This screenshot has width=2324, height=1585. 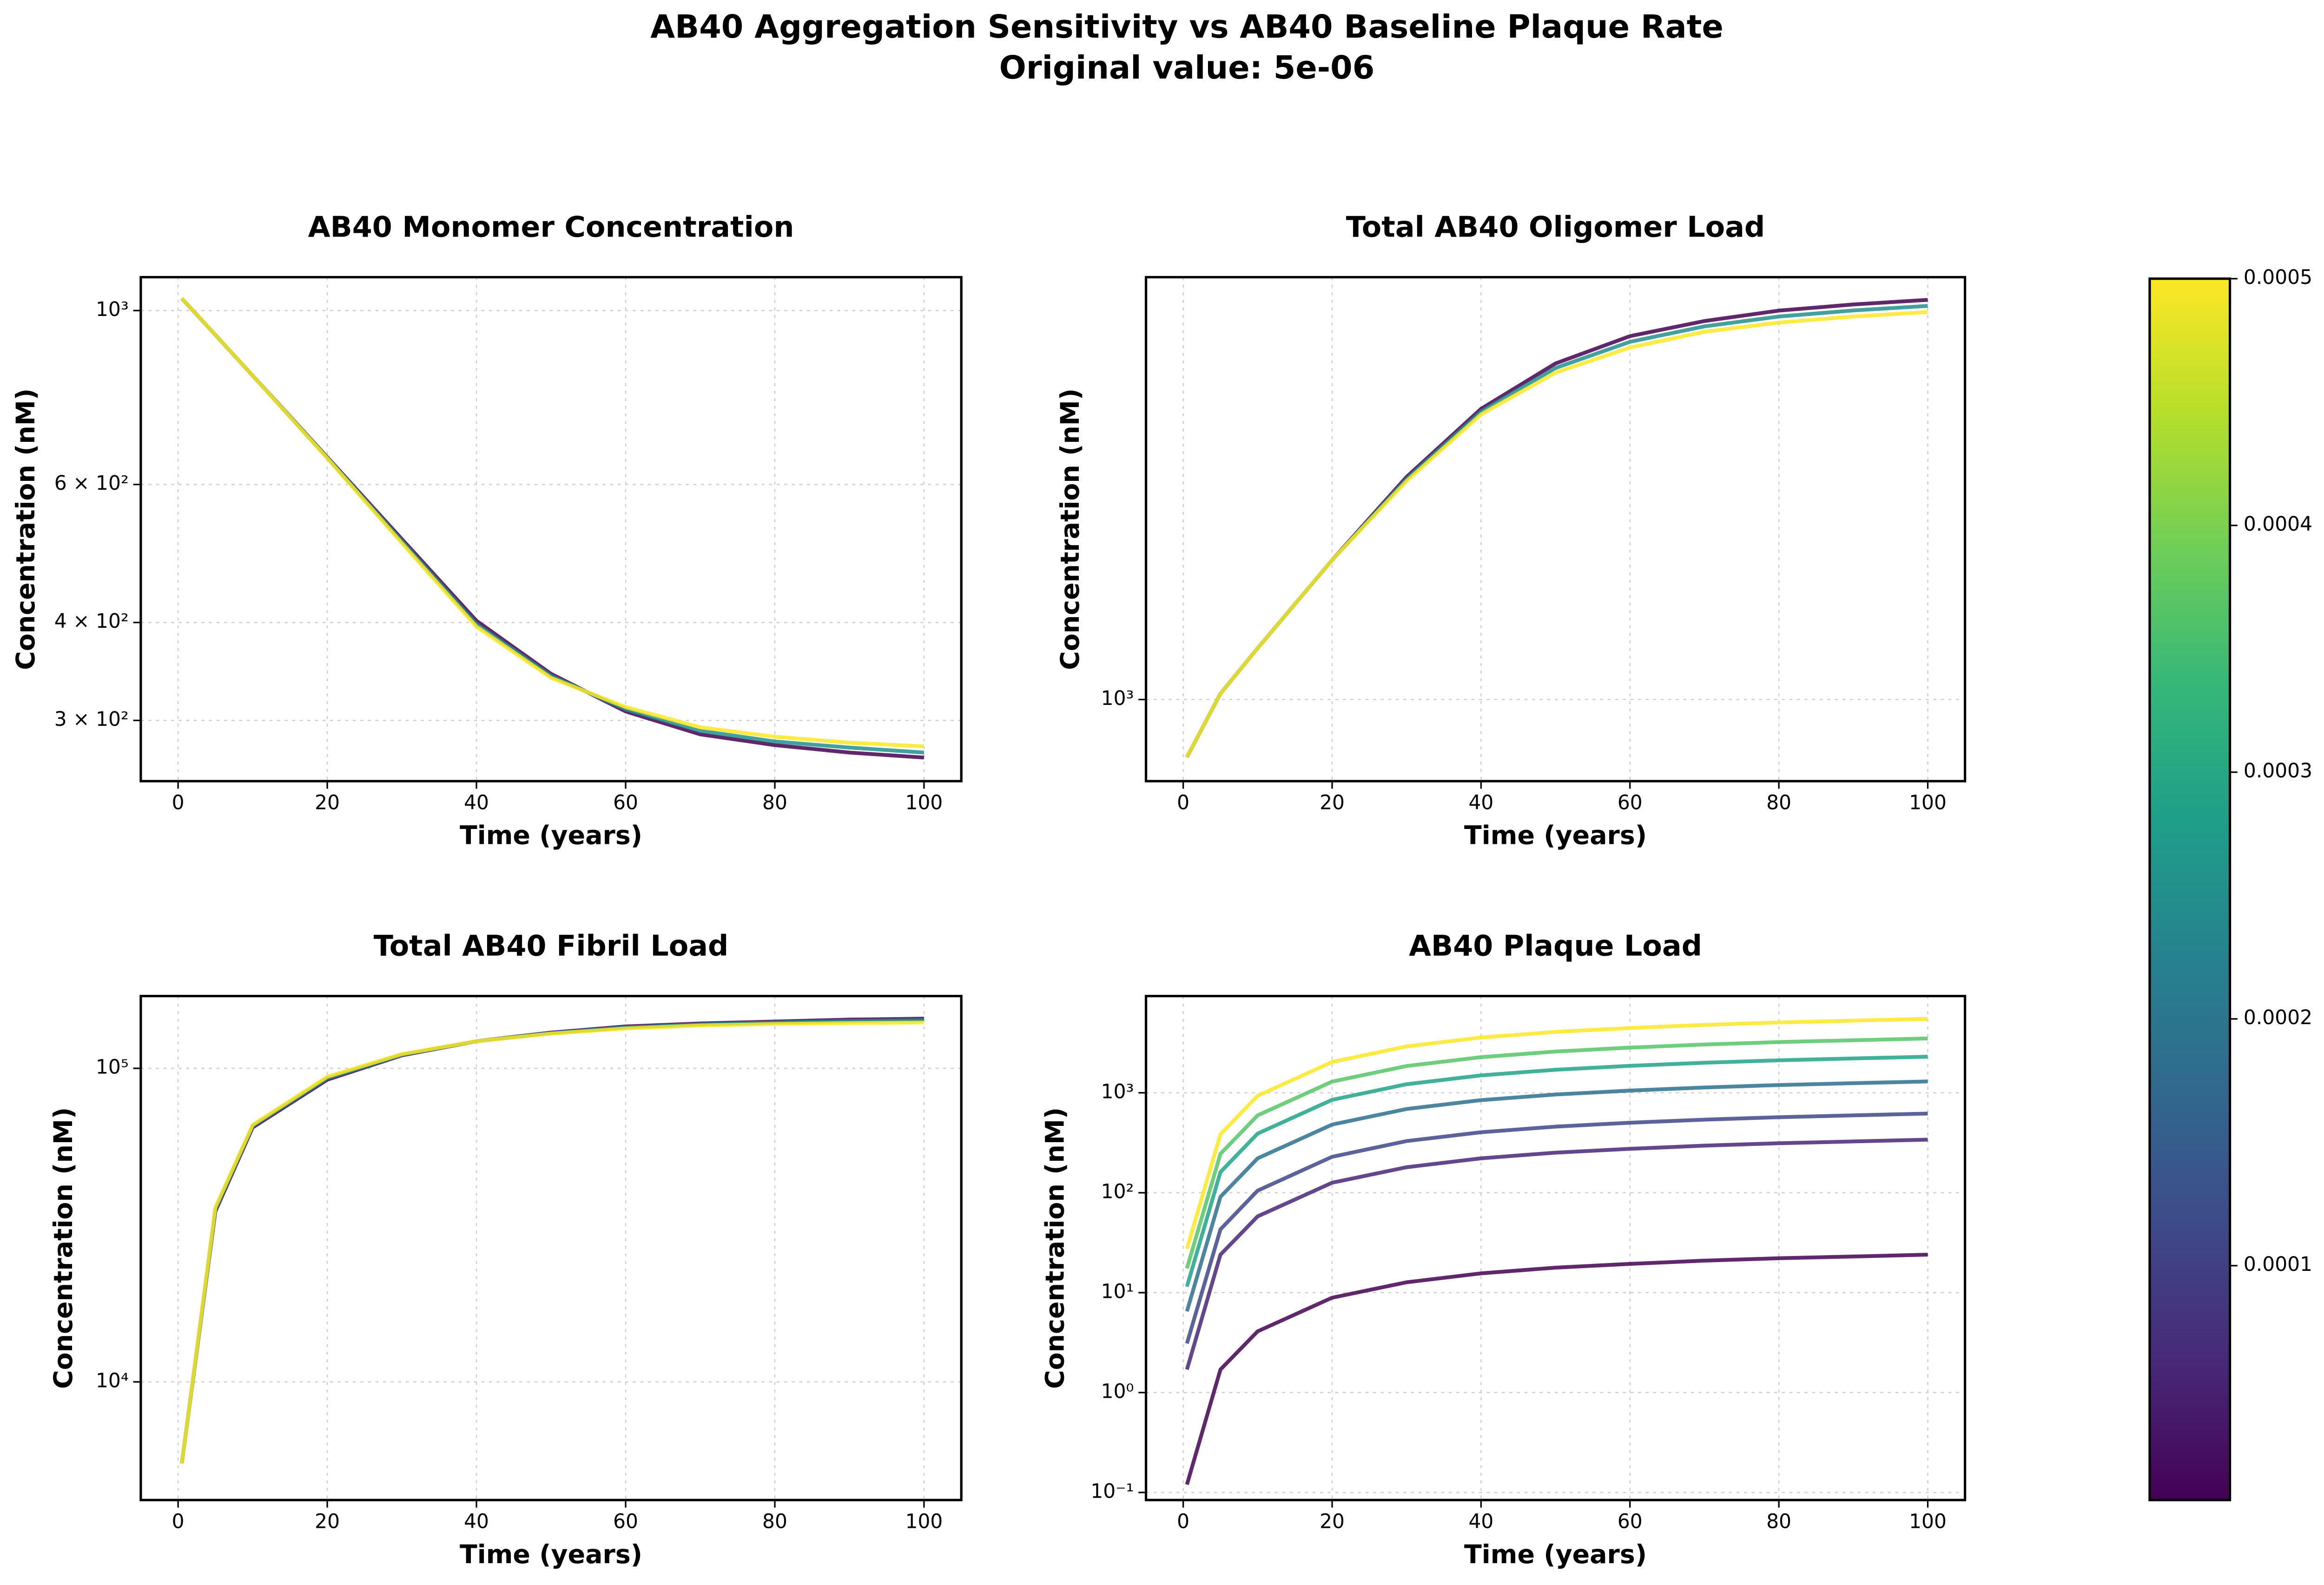 I want to click on colorbar-tick-label: 0.0001, so click(x=2278, y=1264).